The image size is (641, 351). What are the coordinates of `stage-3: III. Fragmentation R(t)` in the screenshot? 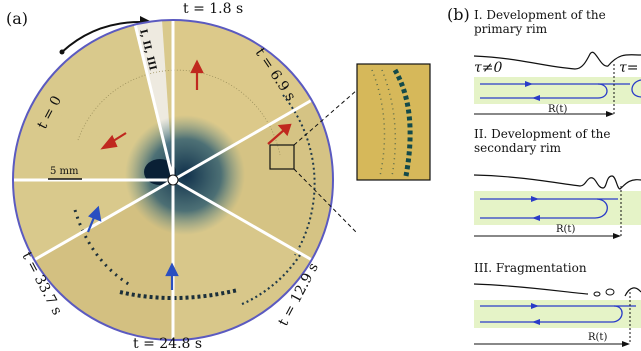 It's located at (557, 304).